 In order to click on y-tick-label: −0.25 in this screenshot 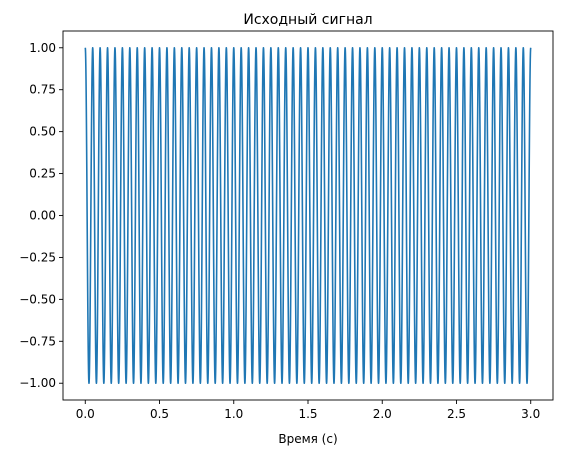, I will do `click(37, 257)`.